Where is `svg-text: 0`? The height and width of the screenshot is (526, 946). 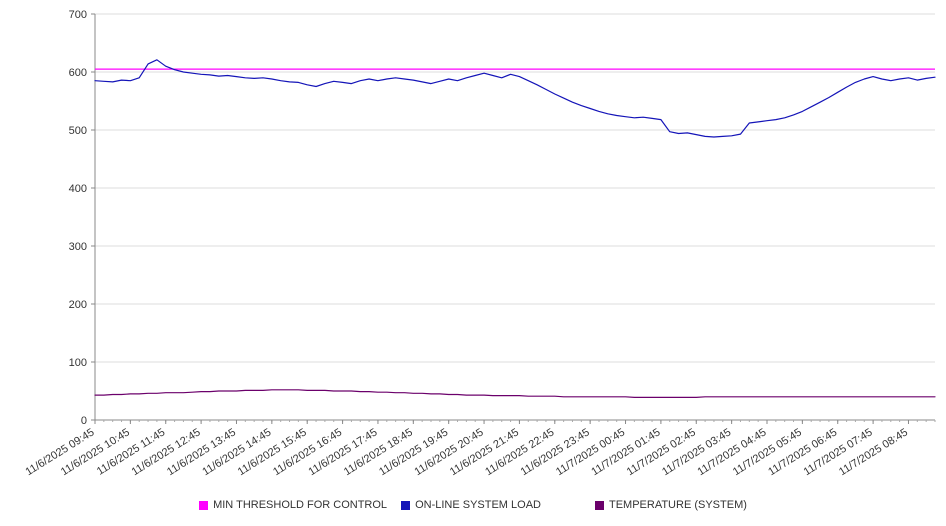 svg-text: 0 is located at coordinates (84, 421).